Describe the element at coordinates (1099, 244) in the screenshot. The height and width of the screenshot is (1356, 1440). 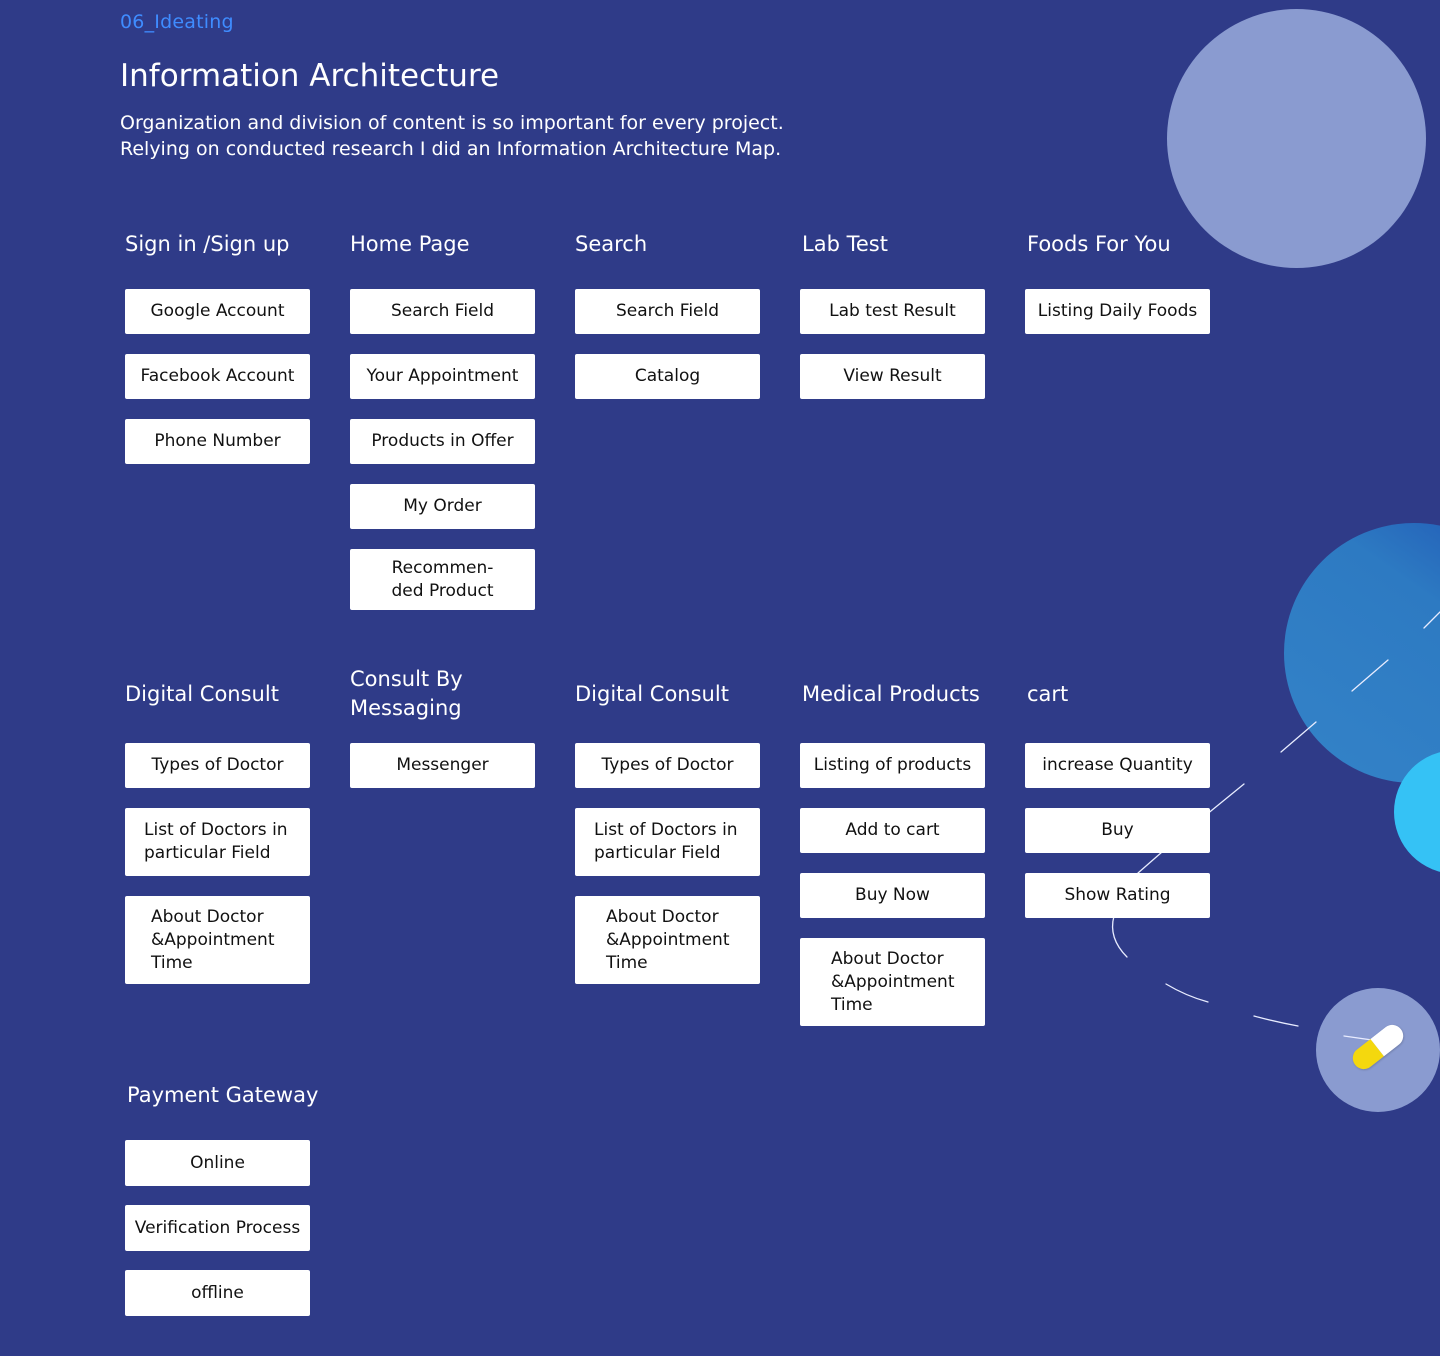
I see `column-title-foods: Foods For You` at that location.